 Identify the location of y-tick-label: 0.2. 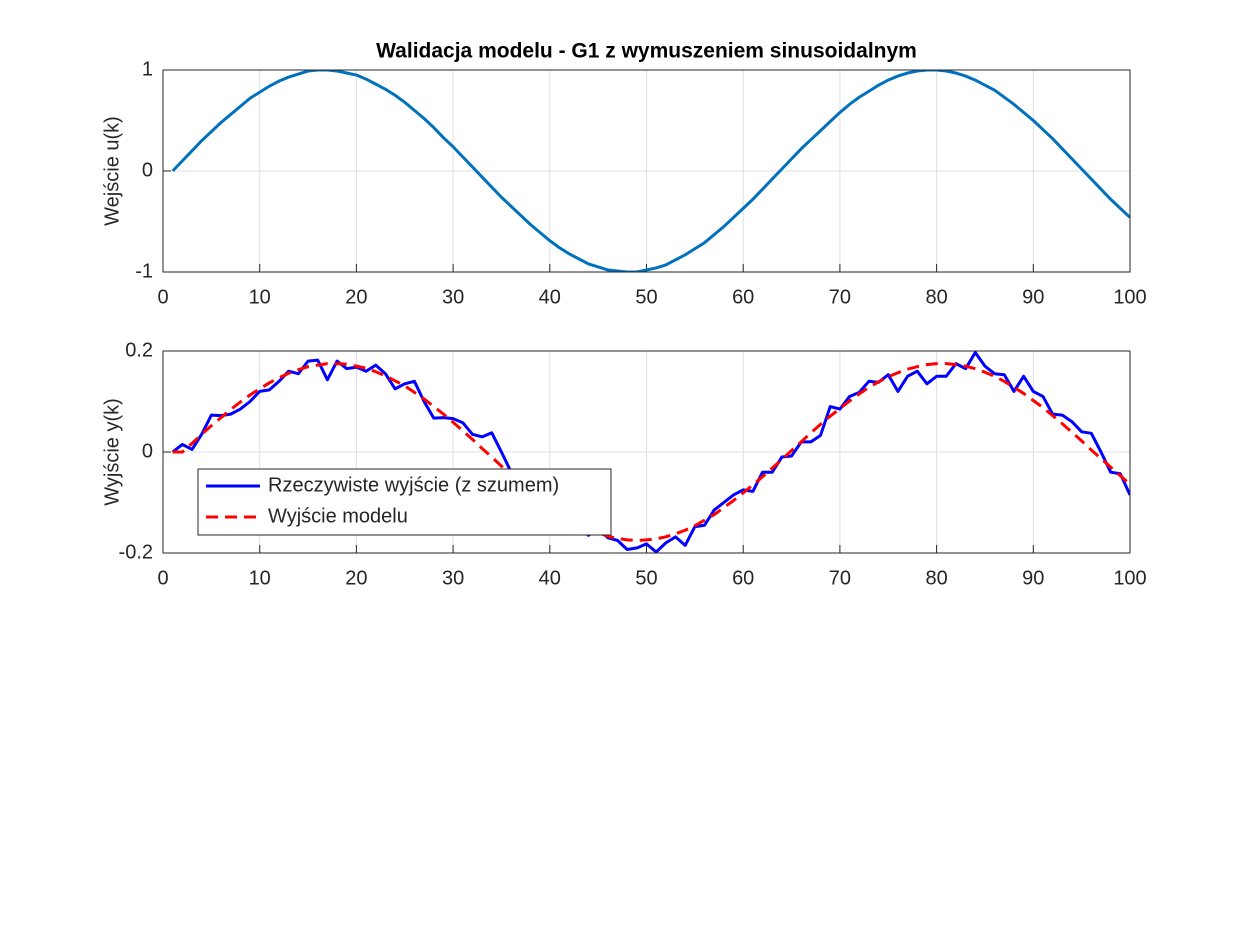
(139, 350).